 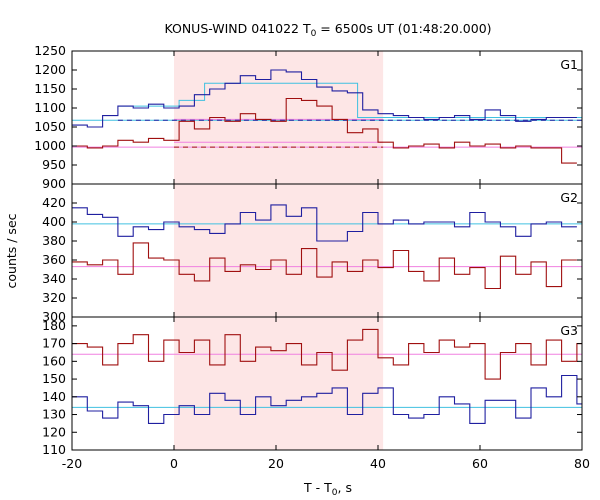 What do you see at coordinates (237, 28) in the screenshot?
I see `chart-title-main: KONUS-WIND 041022 T` at bounding box center [237, 28].